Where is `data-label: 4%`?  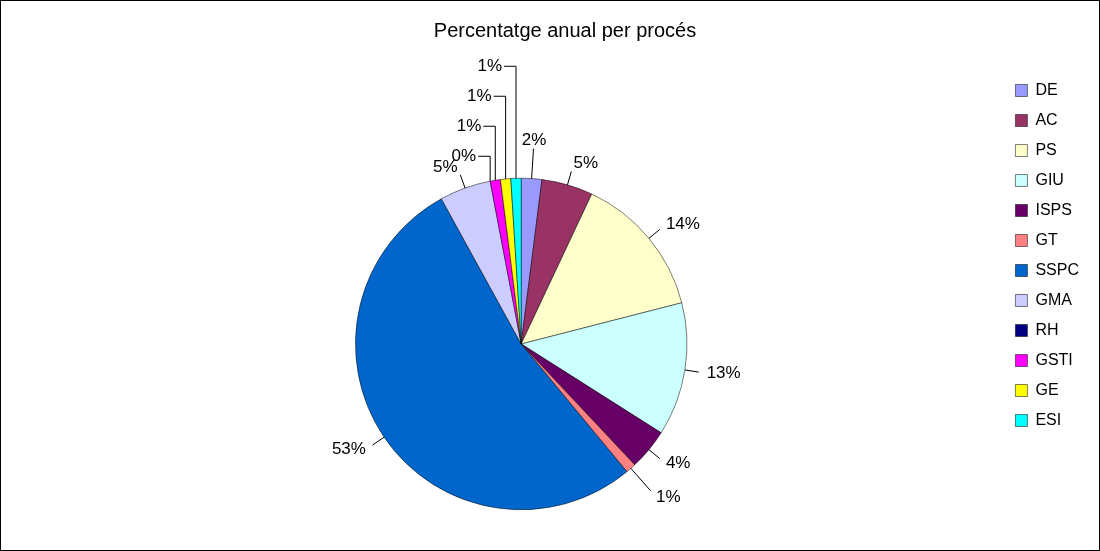 data-label: 4% is located at coordinates (678, 463).